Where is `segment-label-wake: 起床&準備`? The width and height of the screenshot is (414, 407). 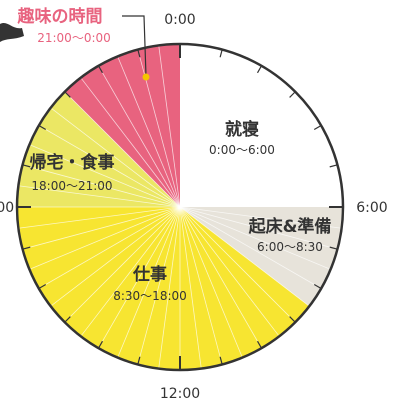
segment-label-wake: 起床&準備 is located at coordinates (290, 226).